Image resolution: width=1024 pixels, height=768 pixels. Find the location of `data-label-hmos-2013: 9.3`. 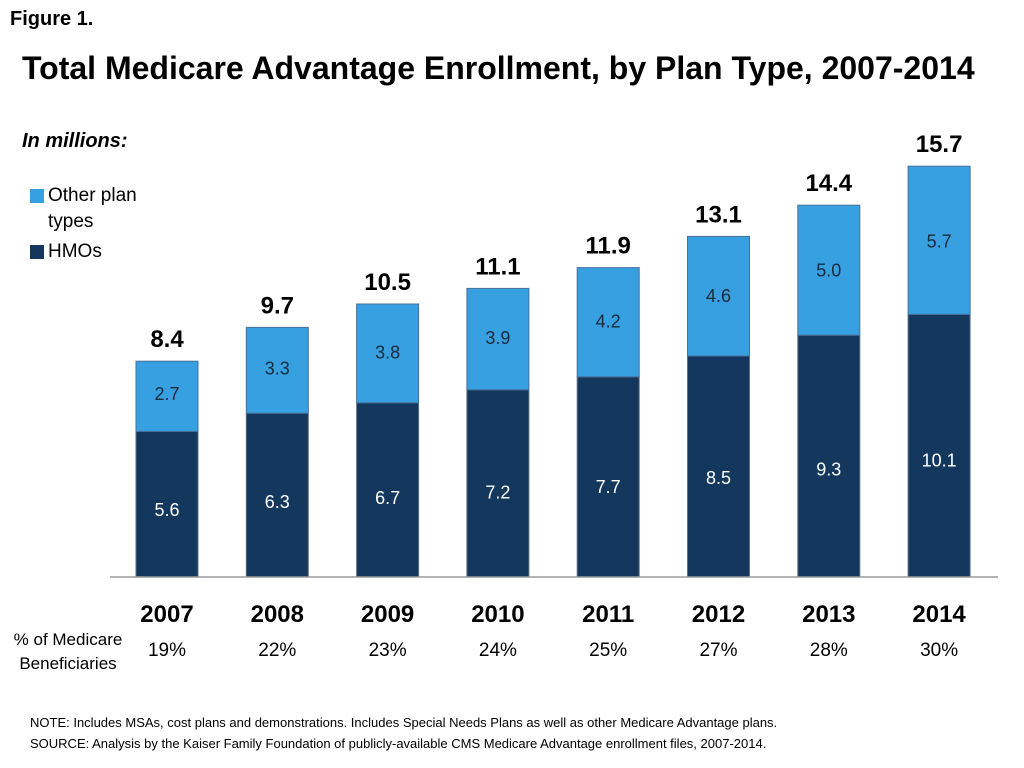

data-label-hmos-2013: 9.3 is located at coordinates (828, 469).